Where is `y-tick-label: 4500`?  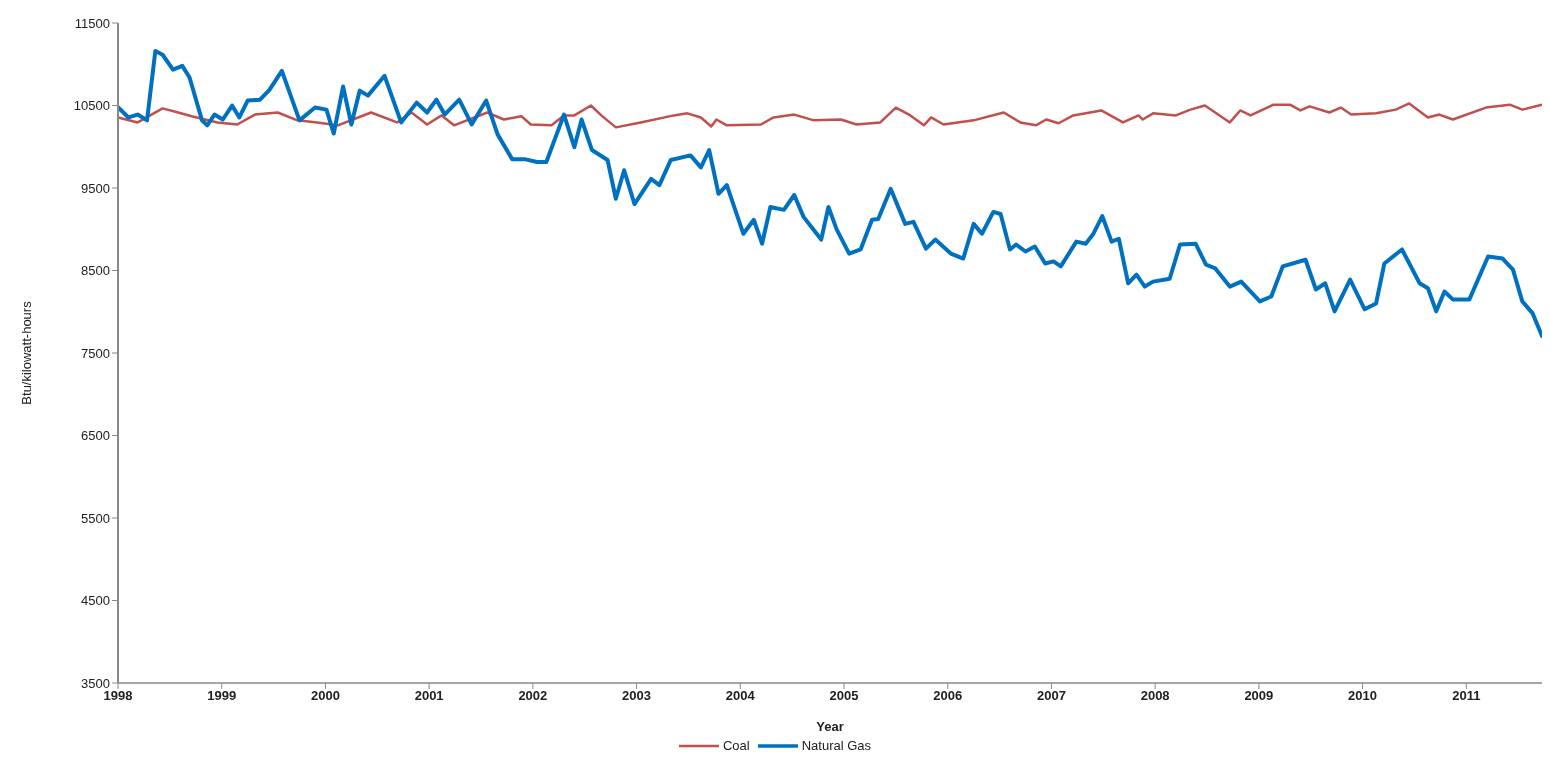 y-tick-label: 4500 is located at coordinates (95, 601).